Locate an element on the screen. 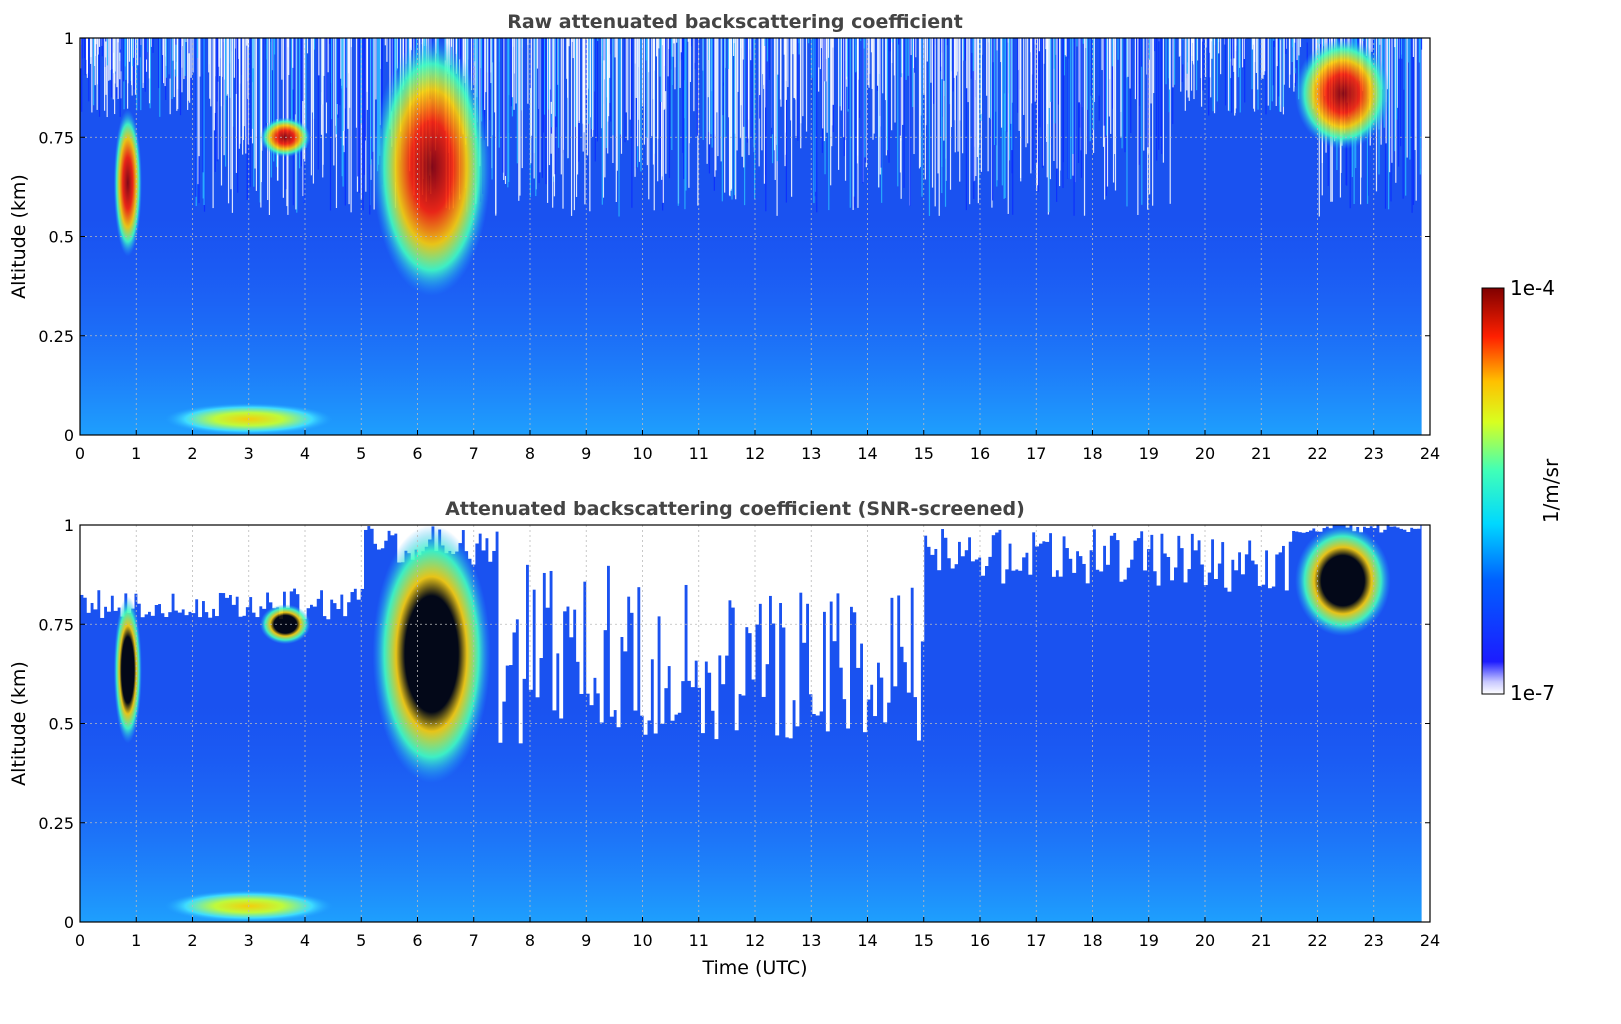 The width and height of the screenshot is (1621, 1024). x-tick-label: 12 is located at coordinates (755, 453).